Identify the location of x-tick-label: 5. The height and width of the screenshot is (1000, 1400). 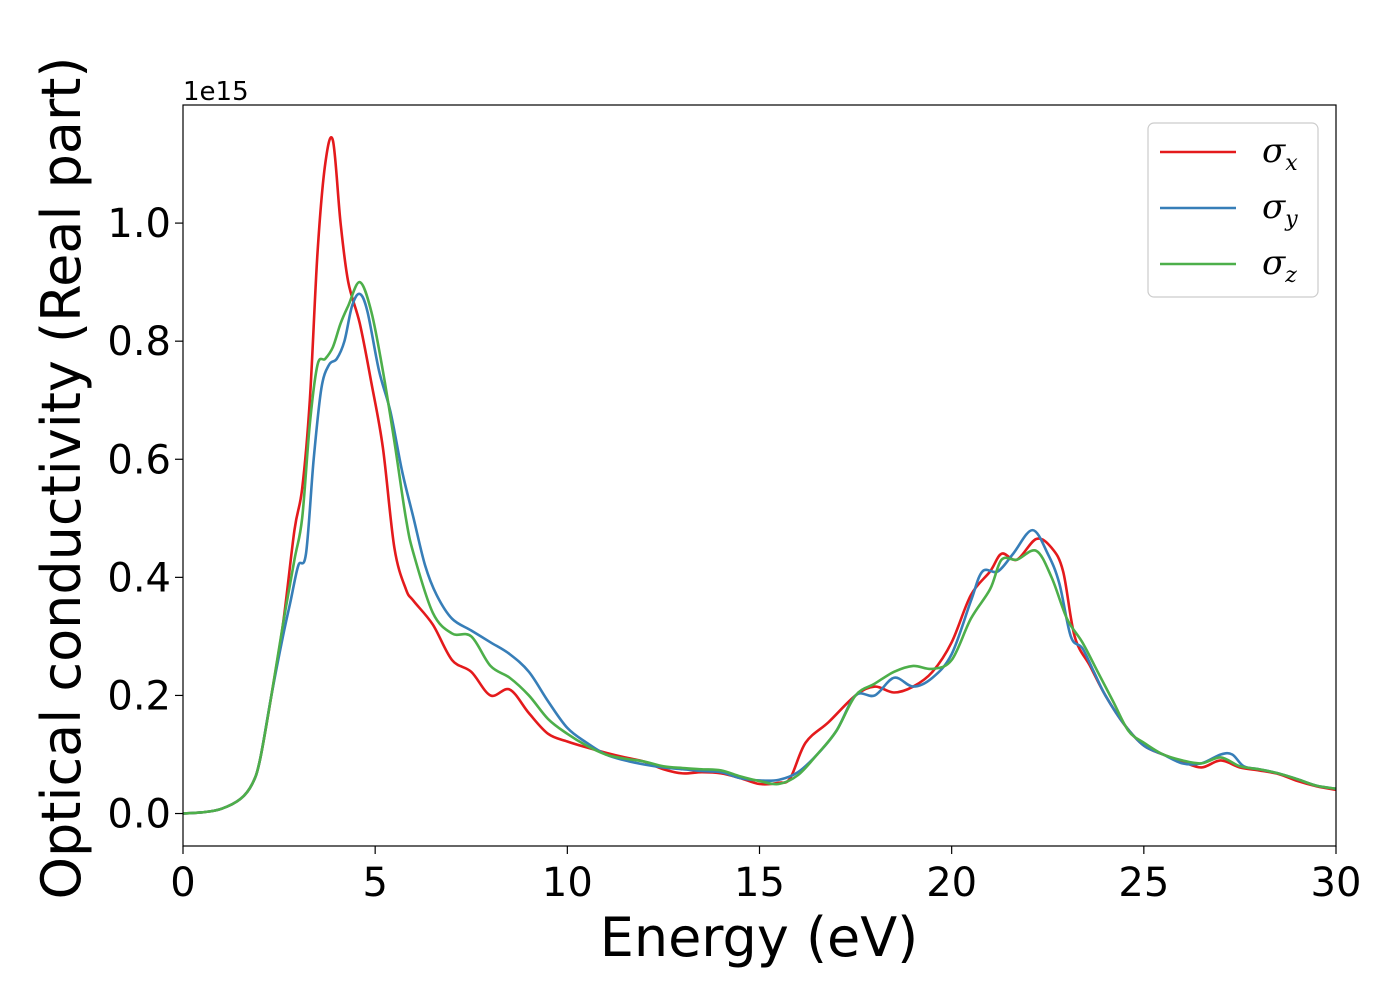
(374, 883).